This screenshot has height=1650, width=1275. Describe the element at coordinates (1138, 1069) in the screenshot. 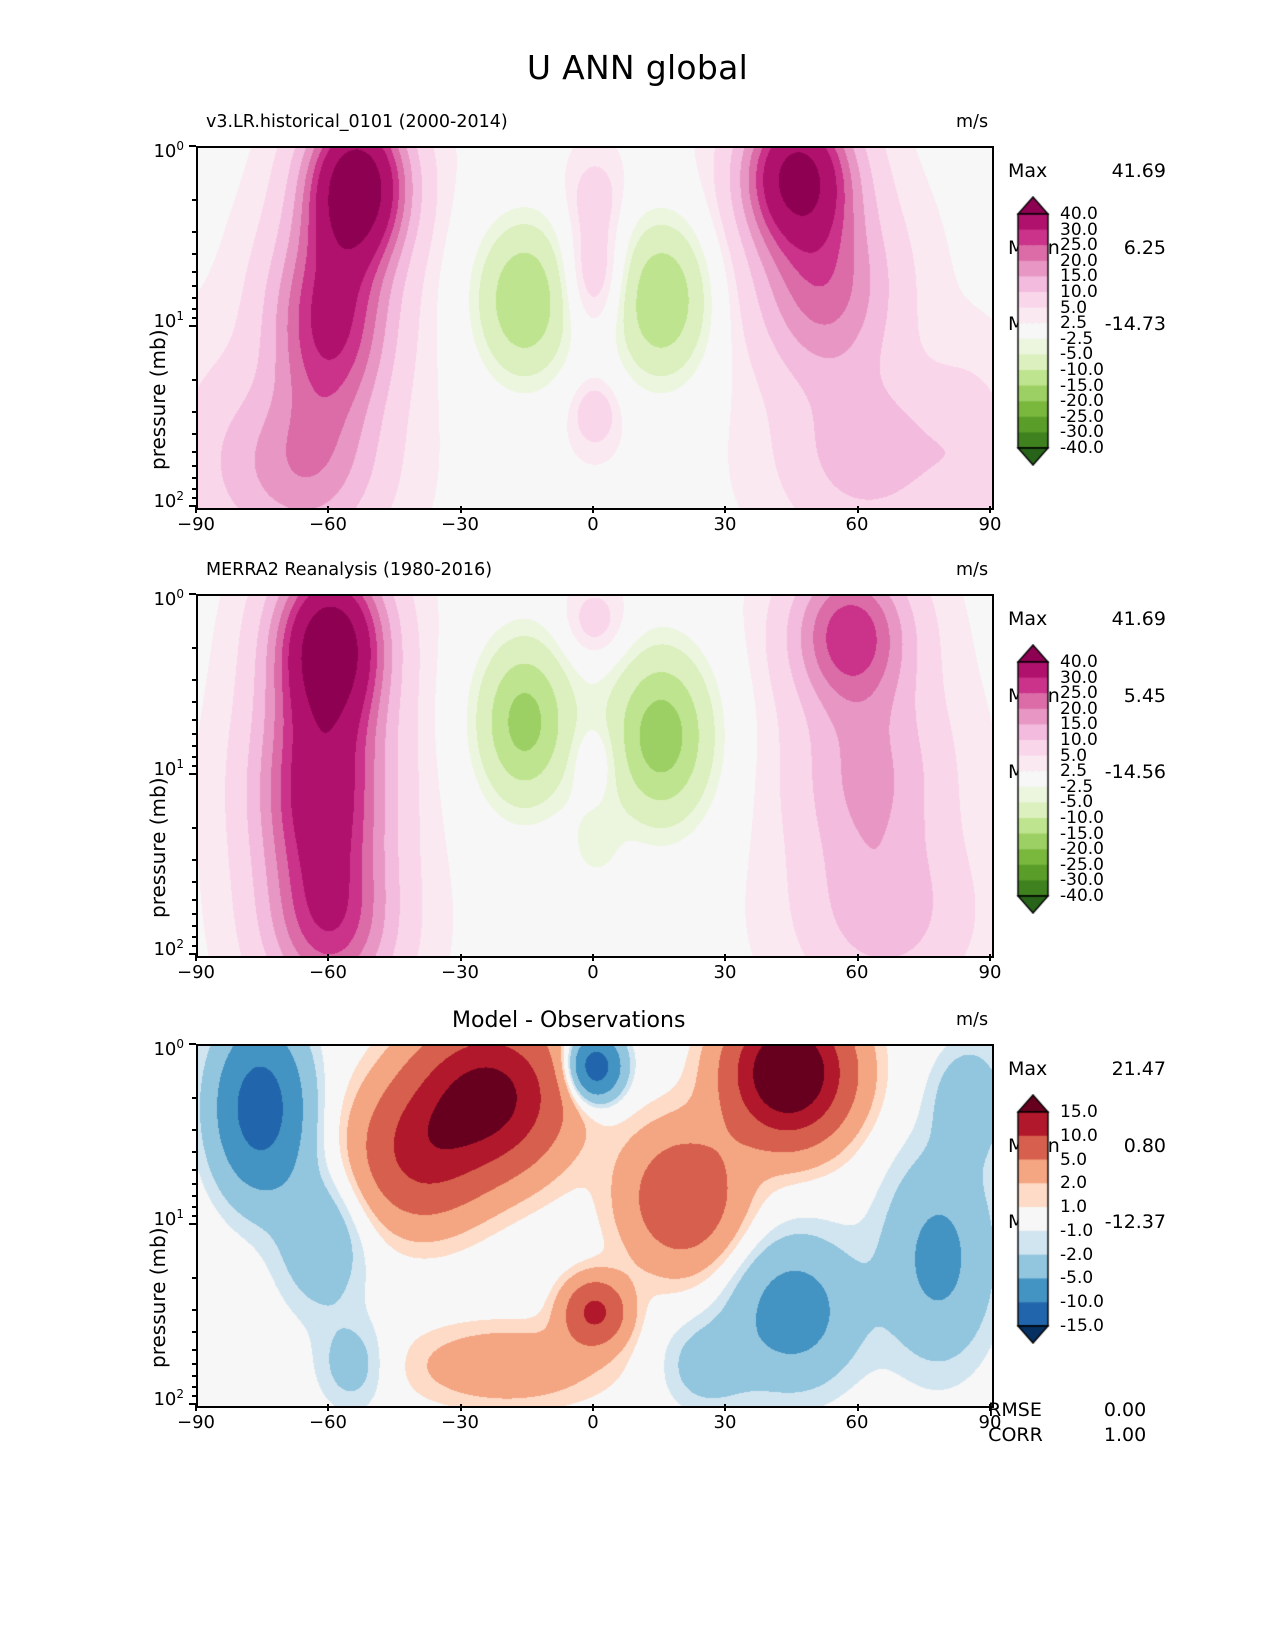

I see `stat-value-max: 21.47` at that location.